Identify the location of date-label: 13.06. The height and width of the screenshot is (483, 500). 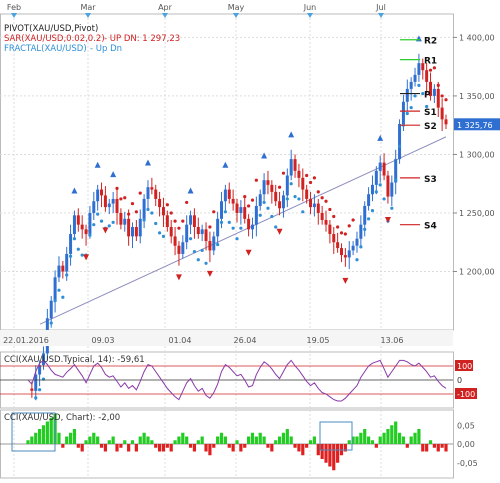
(392, 340).